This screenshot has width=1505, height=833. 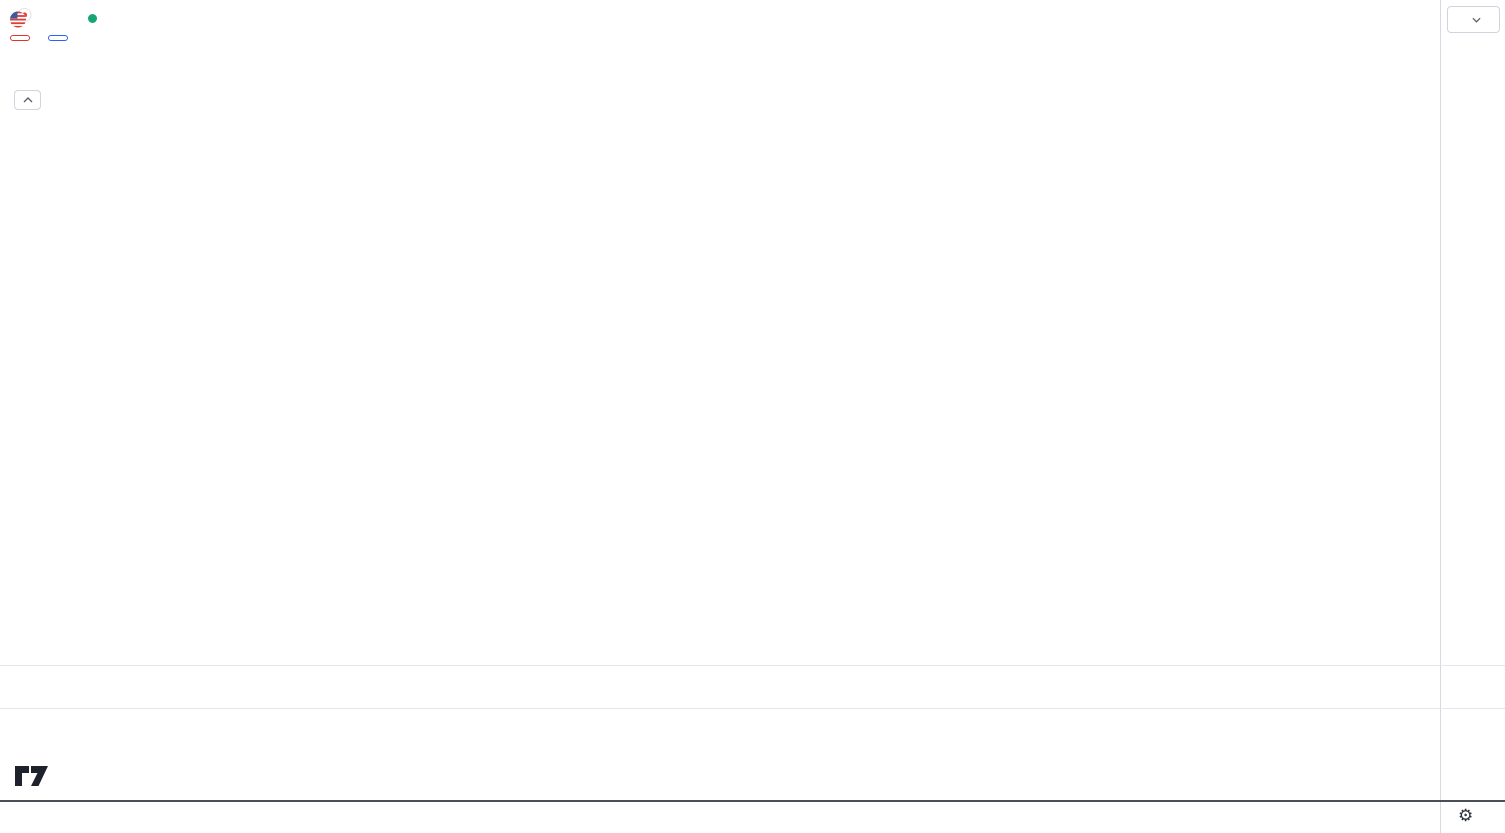 I want to click on quote-bar, so click(x=39, y=38).